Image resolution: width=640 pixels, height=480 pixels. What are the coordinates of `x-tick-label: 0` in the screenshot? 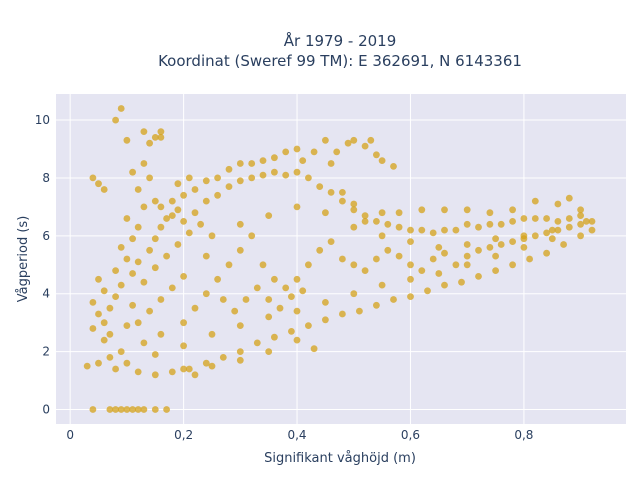 It's located at (70, 435).